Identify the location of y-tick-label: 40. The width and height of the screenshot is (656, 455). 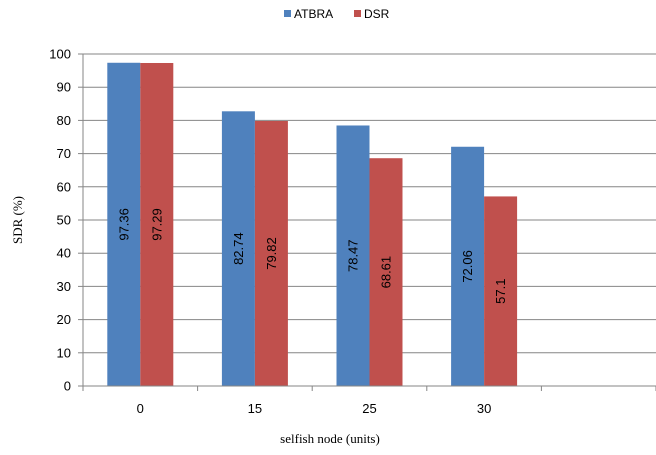
(64, 253).